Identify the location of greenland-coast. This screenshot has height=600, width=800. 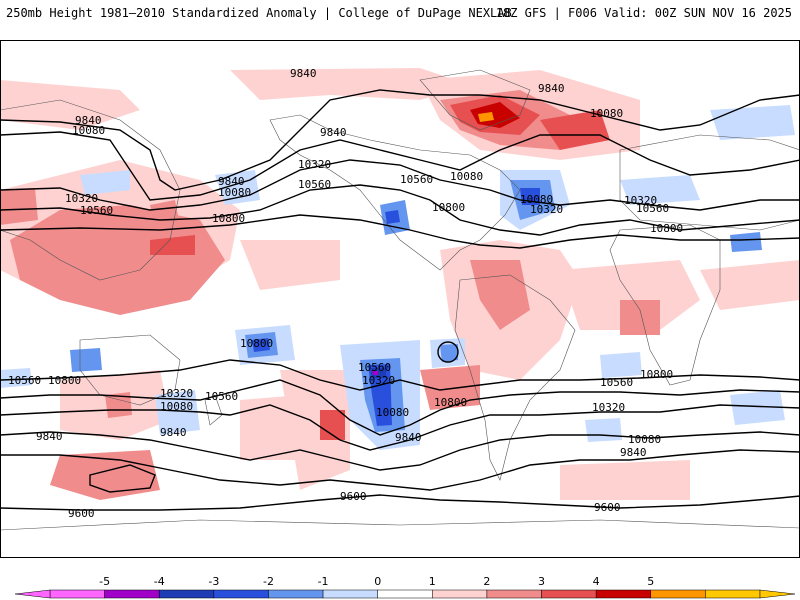
(475, 100).